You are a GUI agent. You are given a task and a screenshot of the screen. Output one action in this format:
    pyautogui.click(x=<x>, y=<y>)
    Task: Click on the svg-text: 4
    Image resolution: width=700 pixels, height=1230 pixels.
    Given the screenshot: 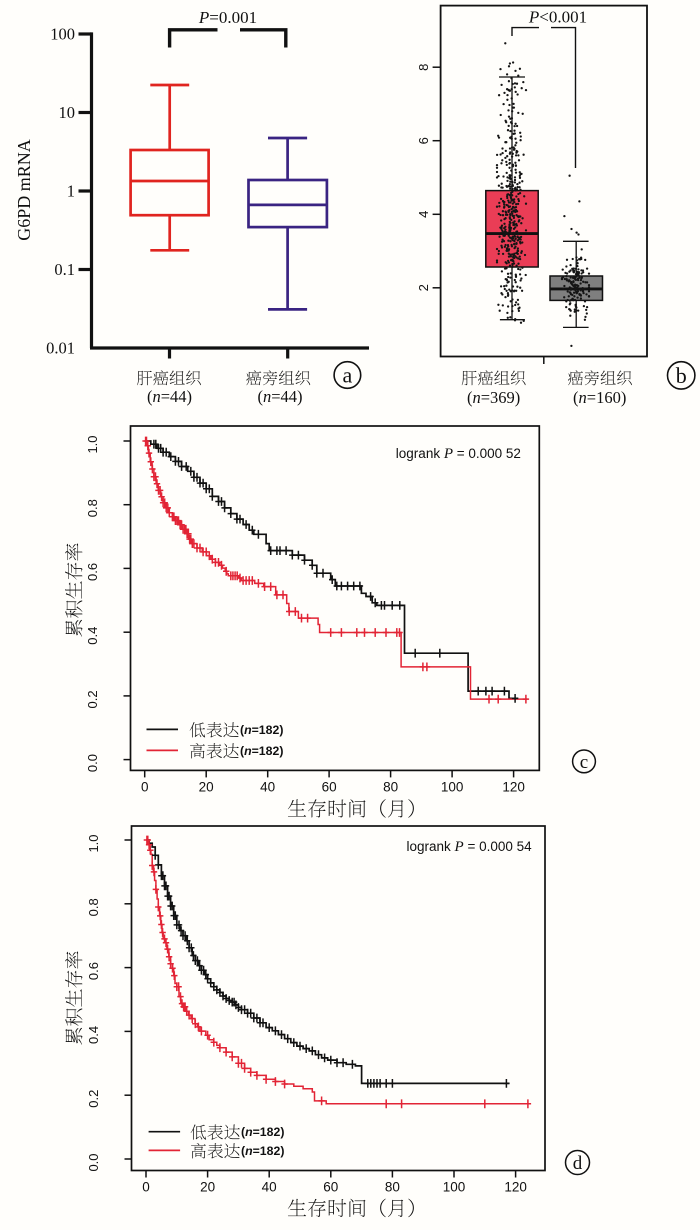 What is the action you would take?
    pyautogui.click(x=423, y=214)
    